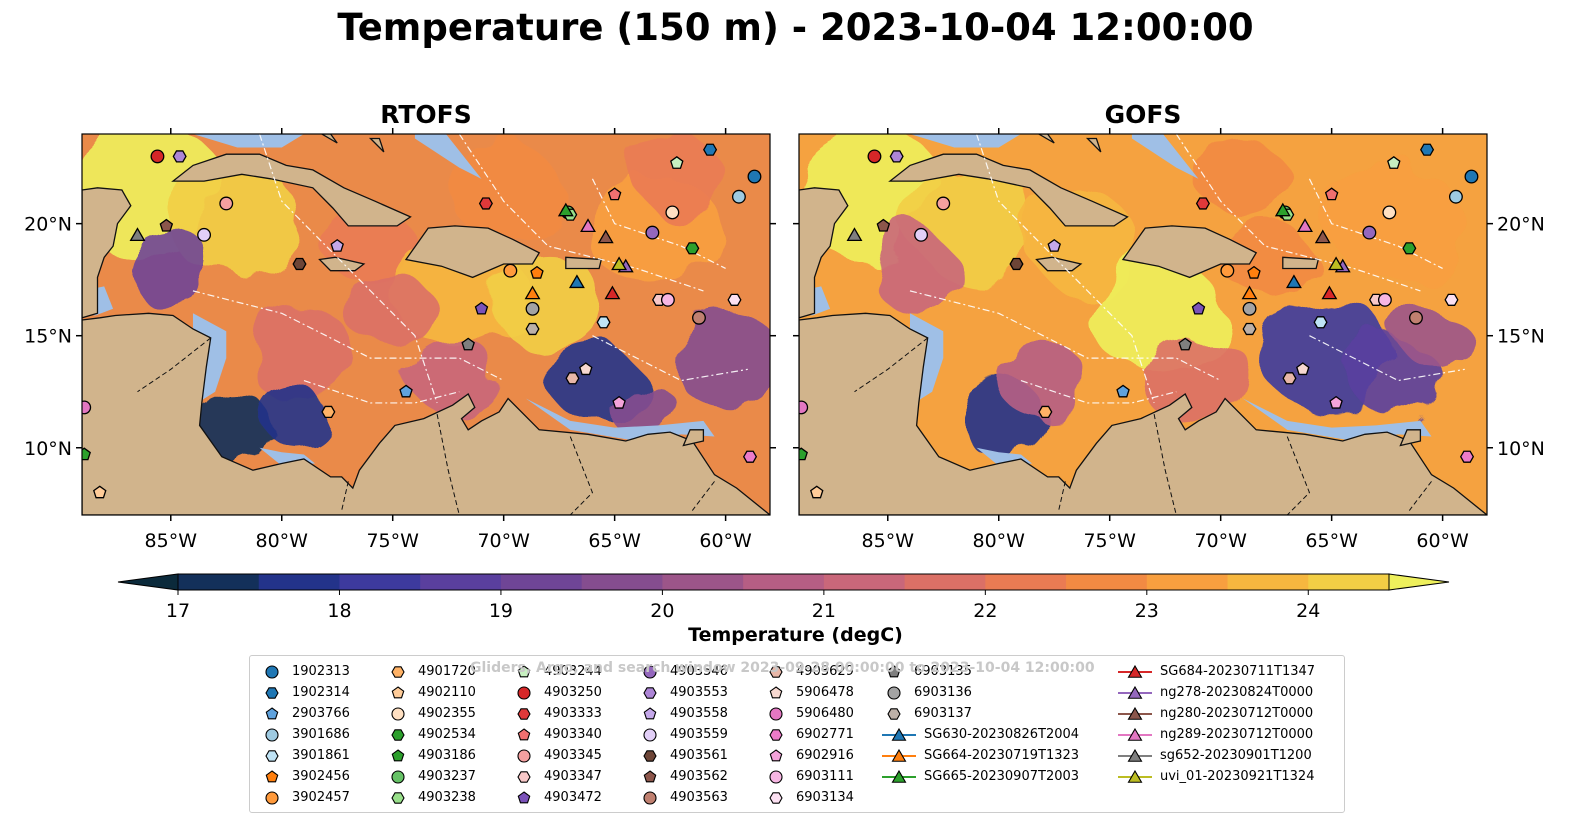 The width and height of the screenshot is (1591, 829). Describe the element at coordinates (447, 797) in the screenshot. I see `legend-entry-label: 4903238` at that location.